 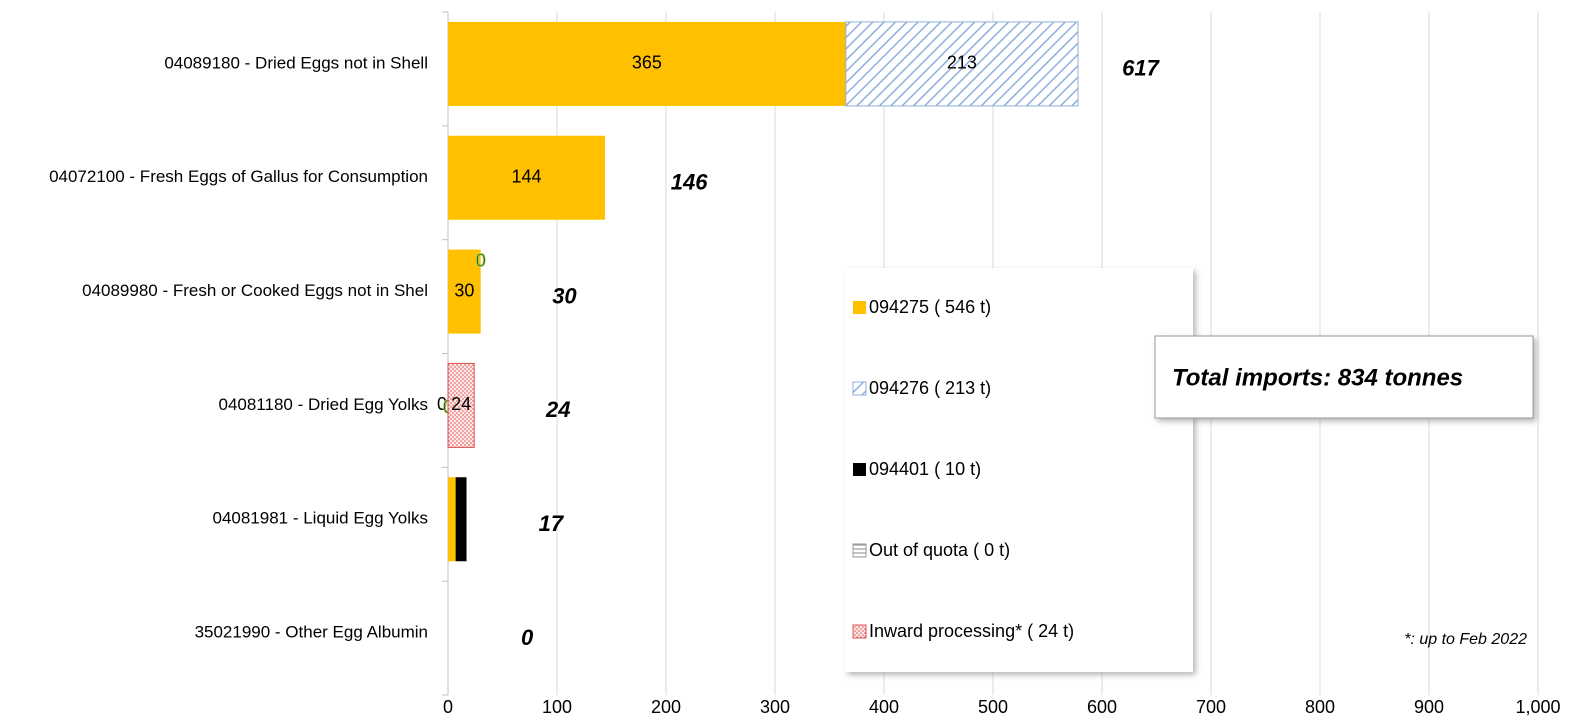 I want to click on x-tick-label: 200, so click(x=666, y=707).